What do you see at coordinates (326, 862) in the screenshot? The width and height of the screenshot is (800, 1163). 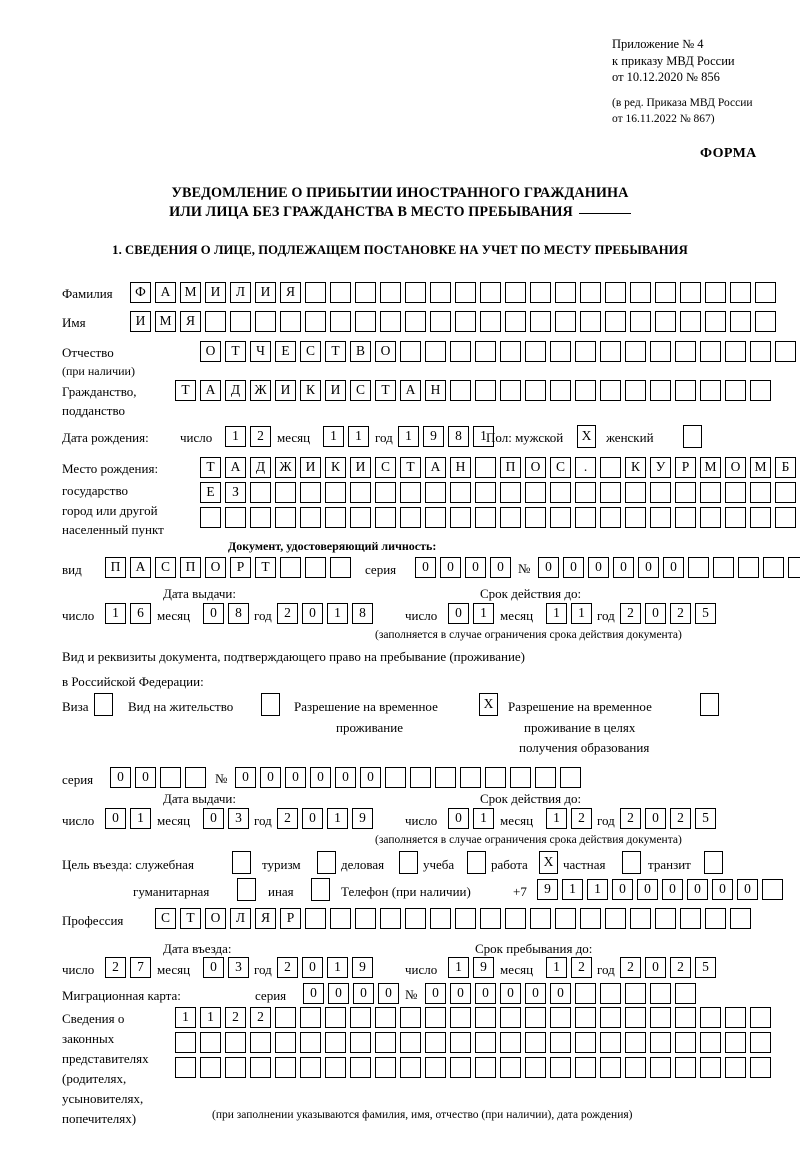 I see `purpose-tourism-checkbox` at bounding box center [326, 862].